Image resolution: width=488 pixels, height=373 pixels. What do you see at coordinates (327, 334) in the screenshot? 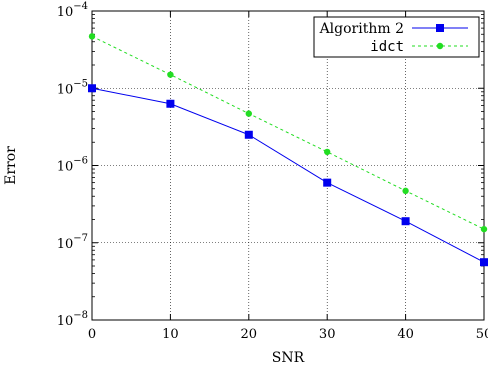
I see `x-tick-label: 30` at bounding box center [327, 334].